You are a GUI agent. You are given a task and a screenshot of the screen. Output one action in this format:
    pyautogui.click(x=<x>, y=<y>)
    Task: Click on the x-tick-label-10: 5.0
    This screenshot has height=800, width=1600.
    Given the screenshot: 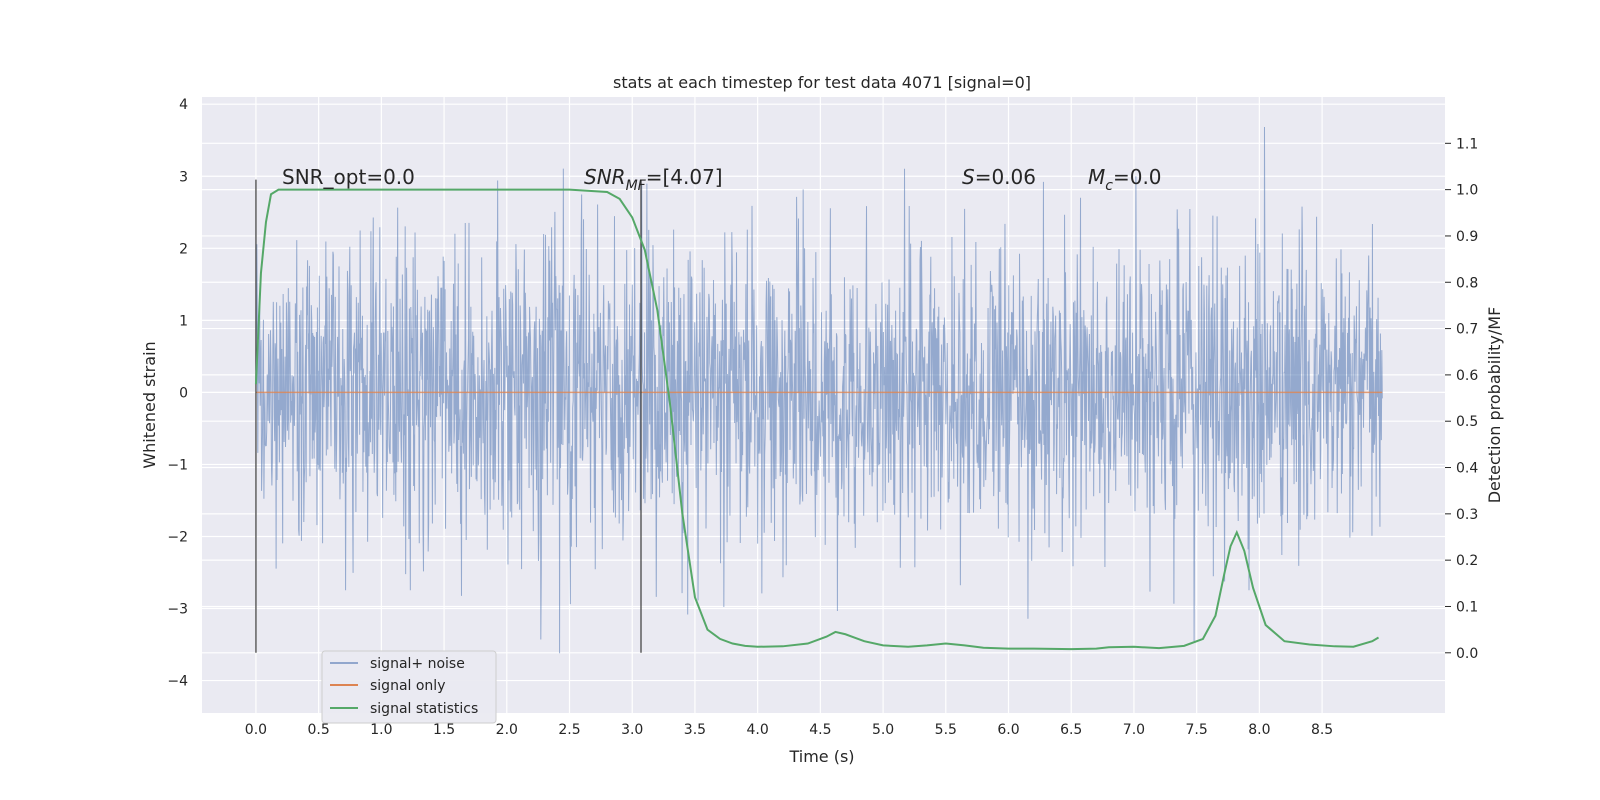 What is the action you would take?
    pyautogui.click(x=883, y=730)
    